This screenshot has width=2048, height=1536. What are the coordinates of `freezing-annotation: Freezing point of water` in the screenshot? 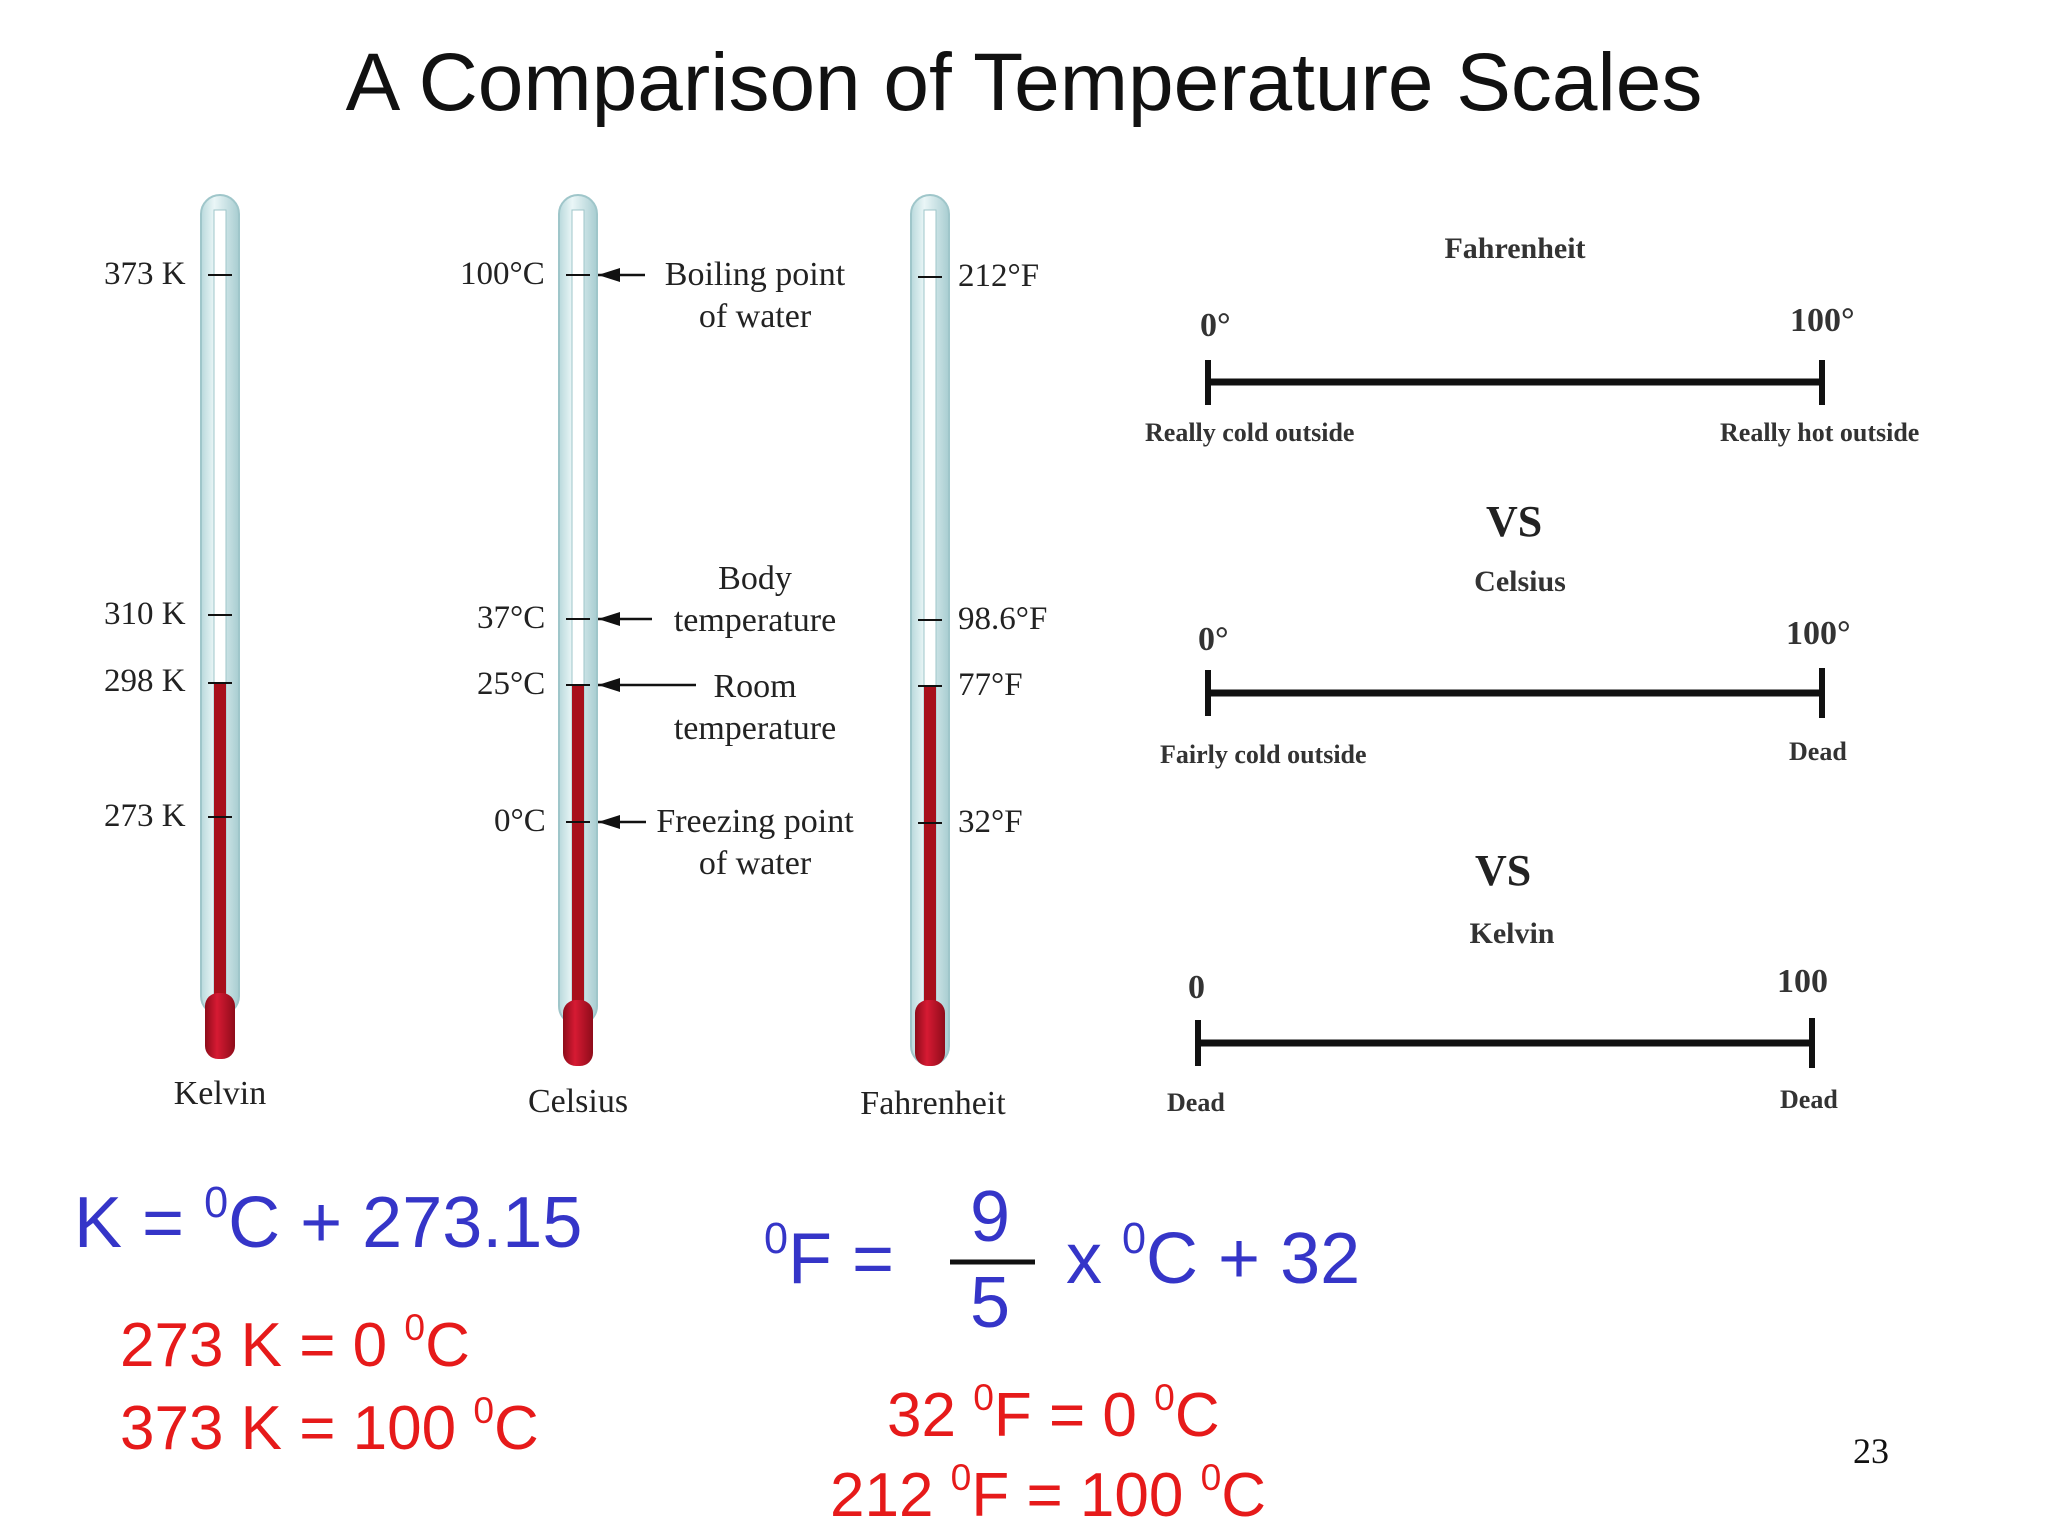 It's located at (755, 843).